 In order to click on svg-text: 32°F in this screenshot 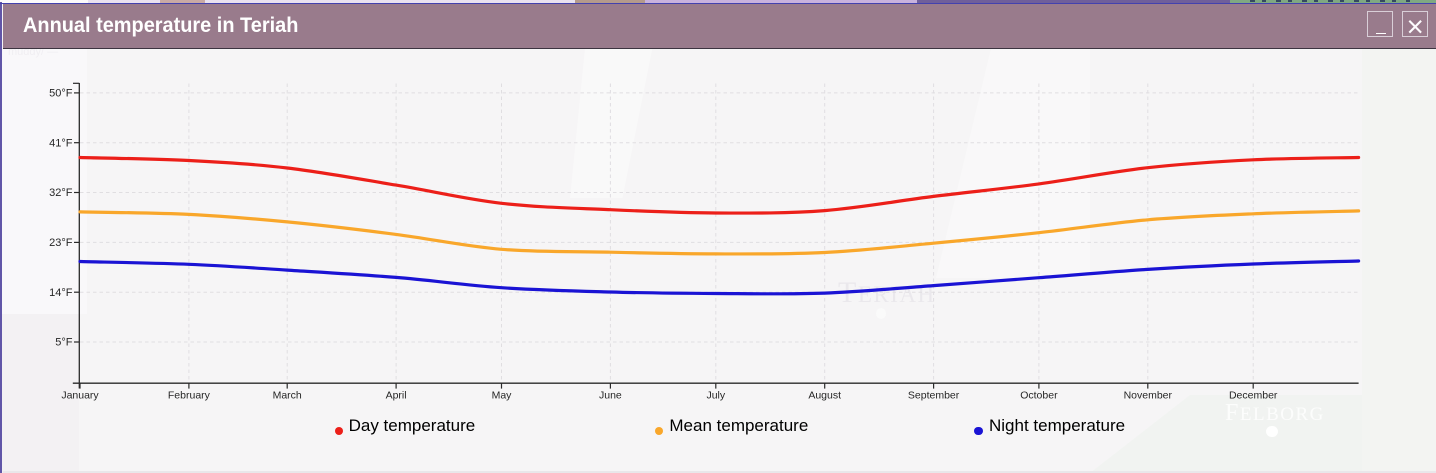, I will do `click(61, 193)`.